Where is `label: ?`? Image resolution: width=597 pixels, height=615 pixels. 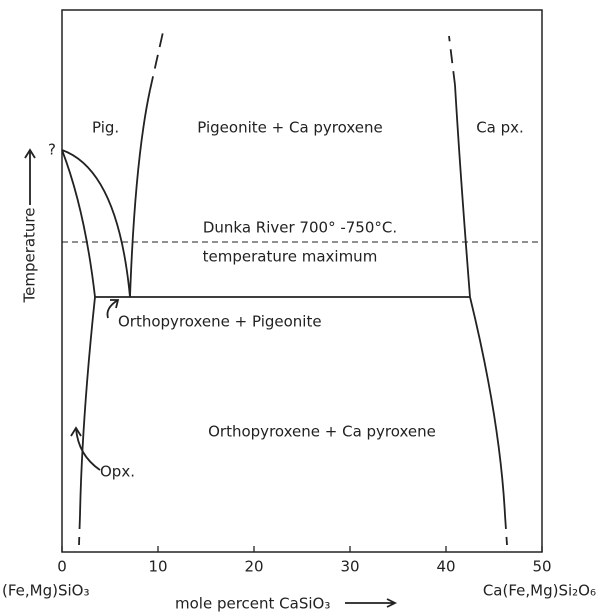
label: ? is located at coordinates (52, 150).